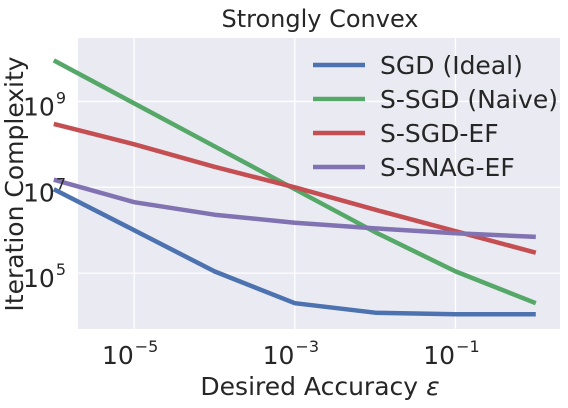 Image resolution: width=568 pixels, height=408 pixels. Describe the element at coordinates (14, 183) in the screenshot. I see `y-axis-label: Iteration Complexity` at that location.